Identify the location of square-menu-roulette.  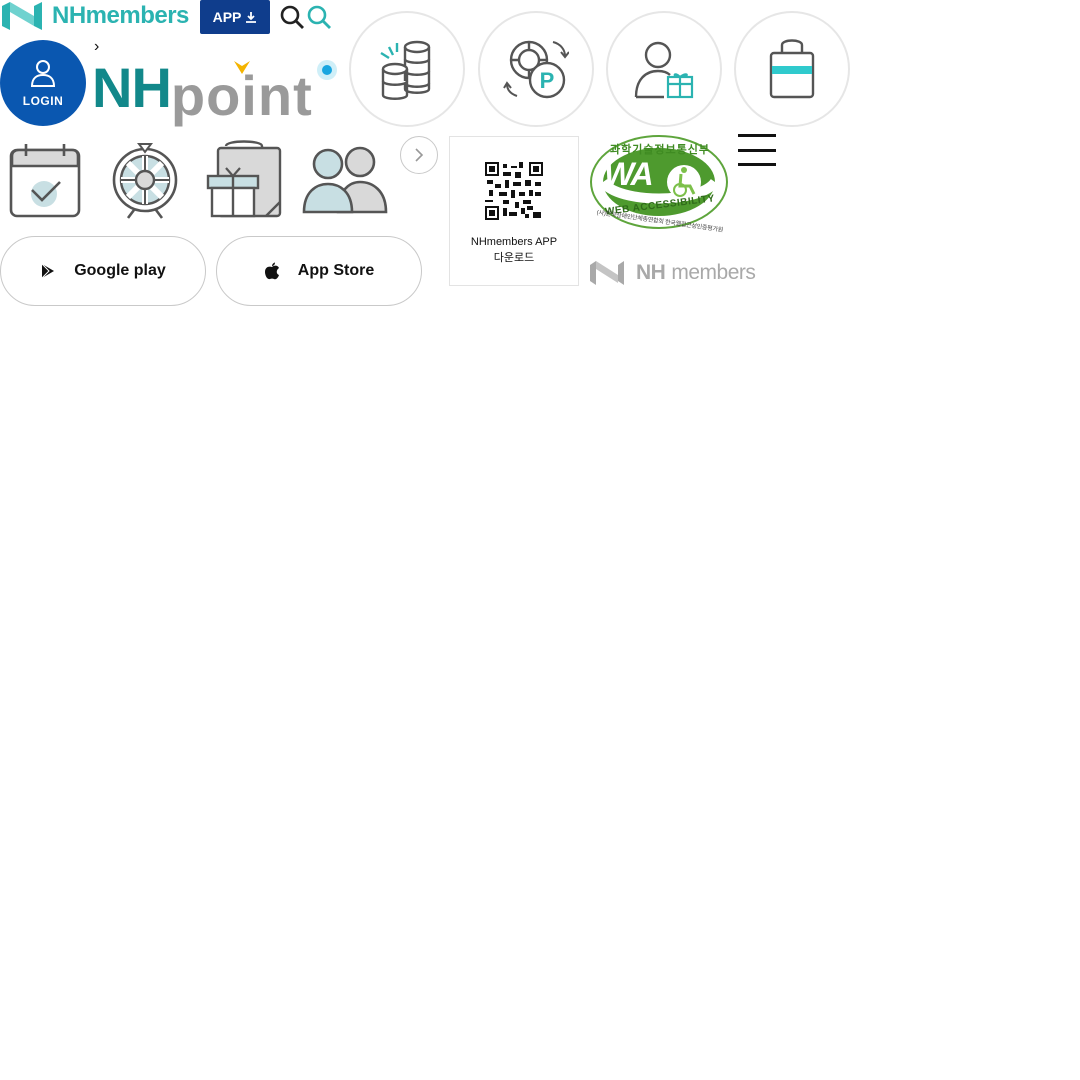
(146, 180).